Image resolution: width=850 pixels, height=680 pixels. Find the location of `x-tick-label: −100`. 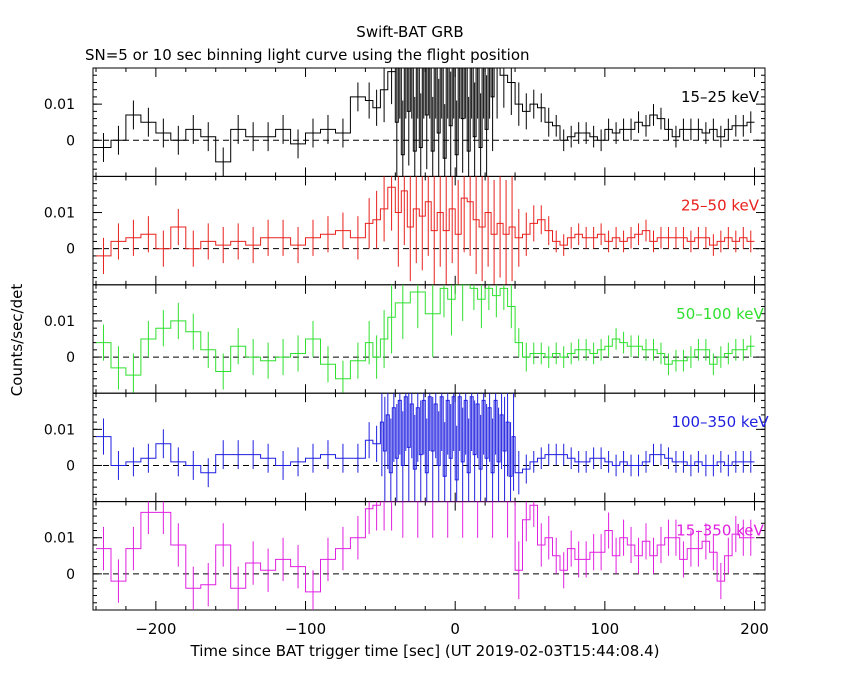

x-tick-label: −100 is located at coordinates (305, 629).